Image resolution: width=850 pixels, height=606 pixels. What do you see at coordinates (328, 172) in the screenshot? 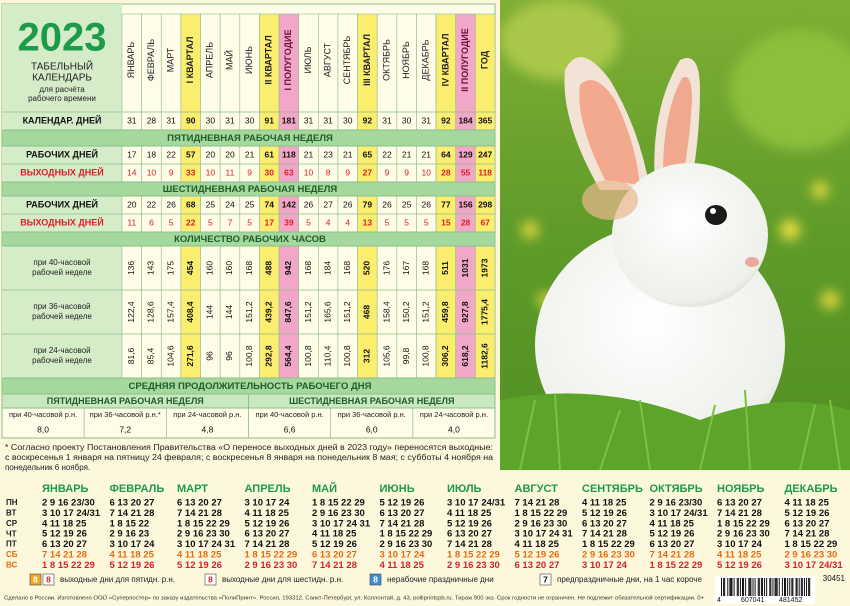
I see `cell: 8` at bounding box center [328, 172].